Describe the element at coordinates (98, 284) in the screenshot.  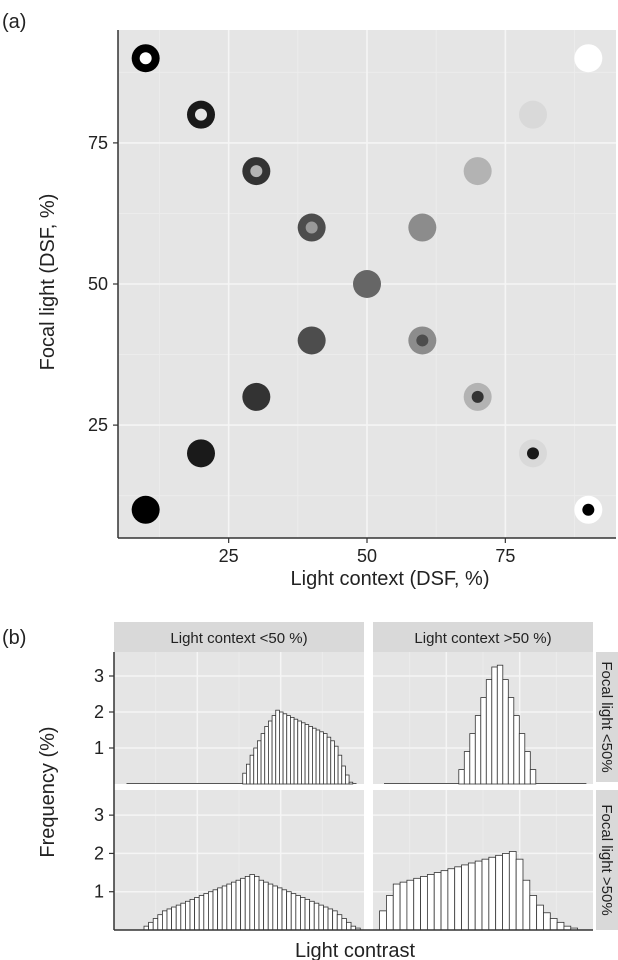
I see `scatter-y-tick-label: 50` at that location.